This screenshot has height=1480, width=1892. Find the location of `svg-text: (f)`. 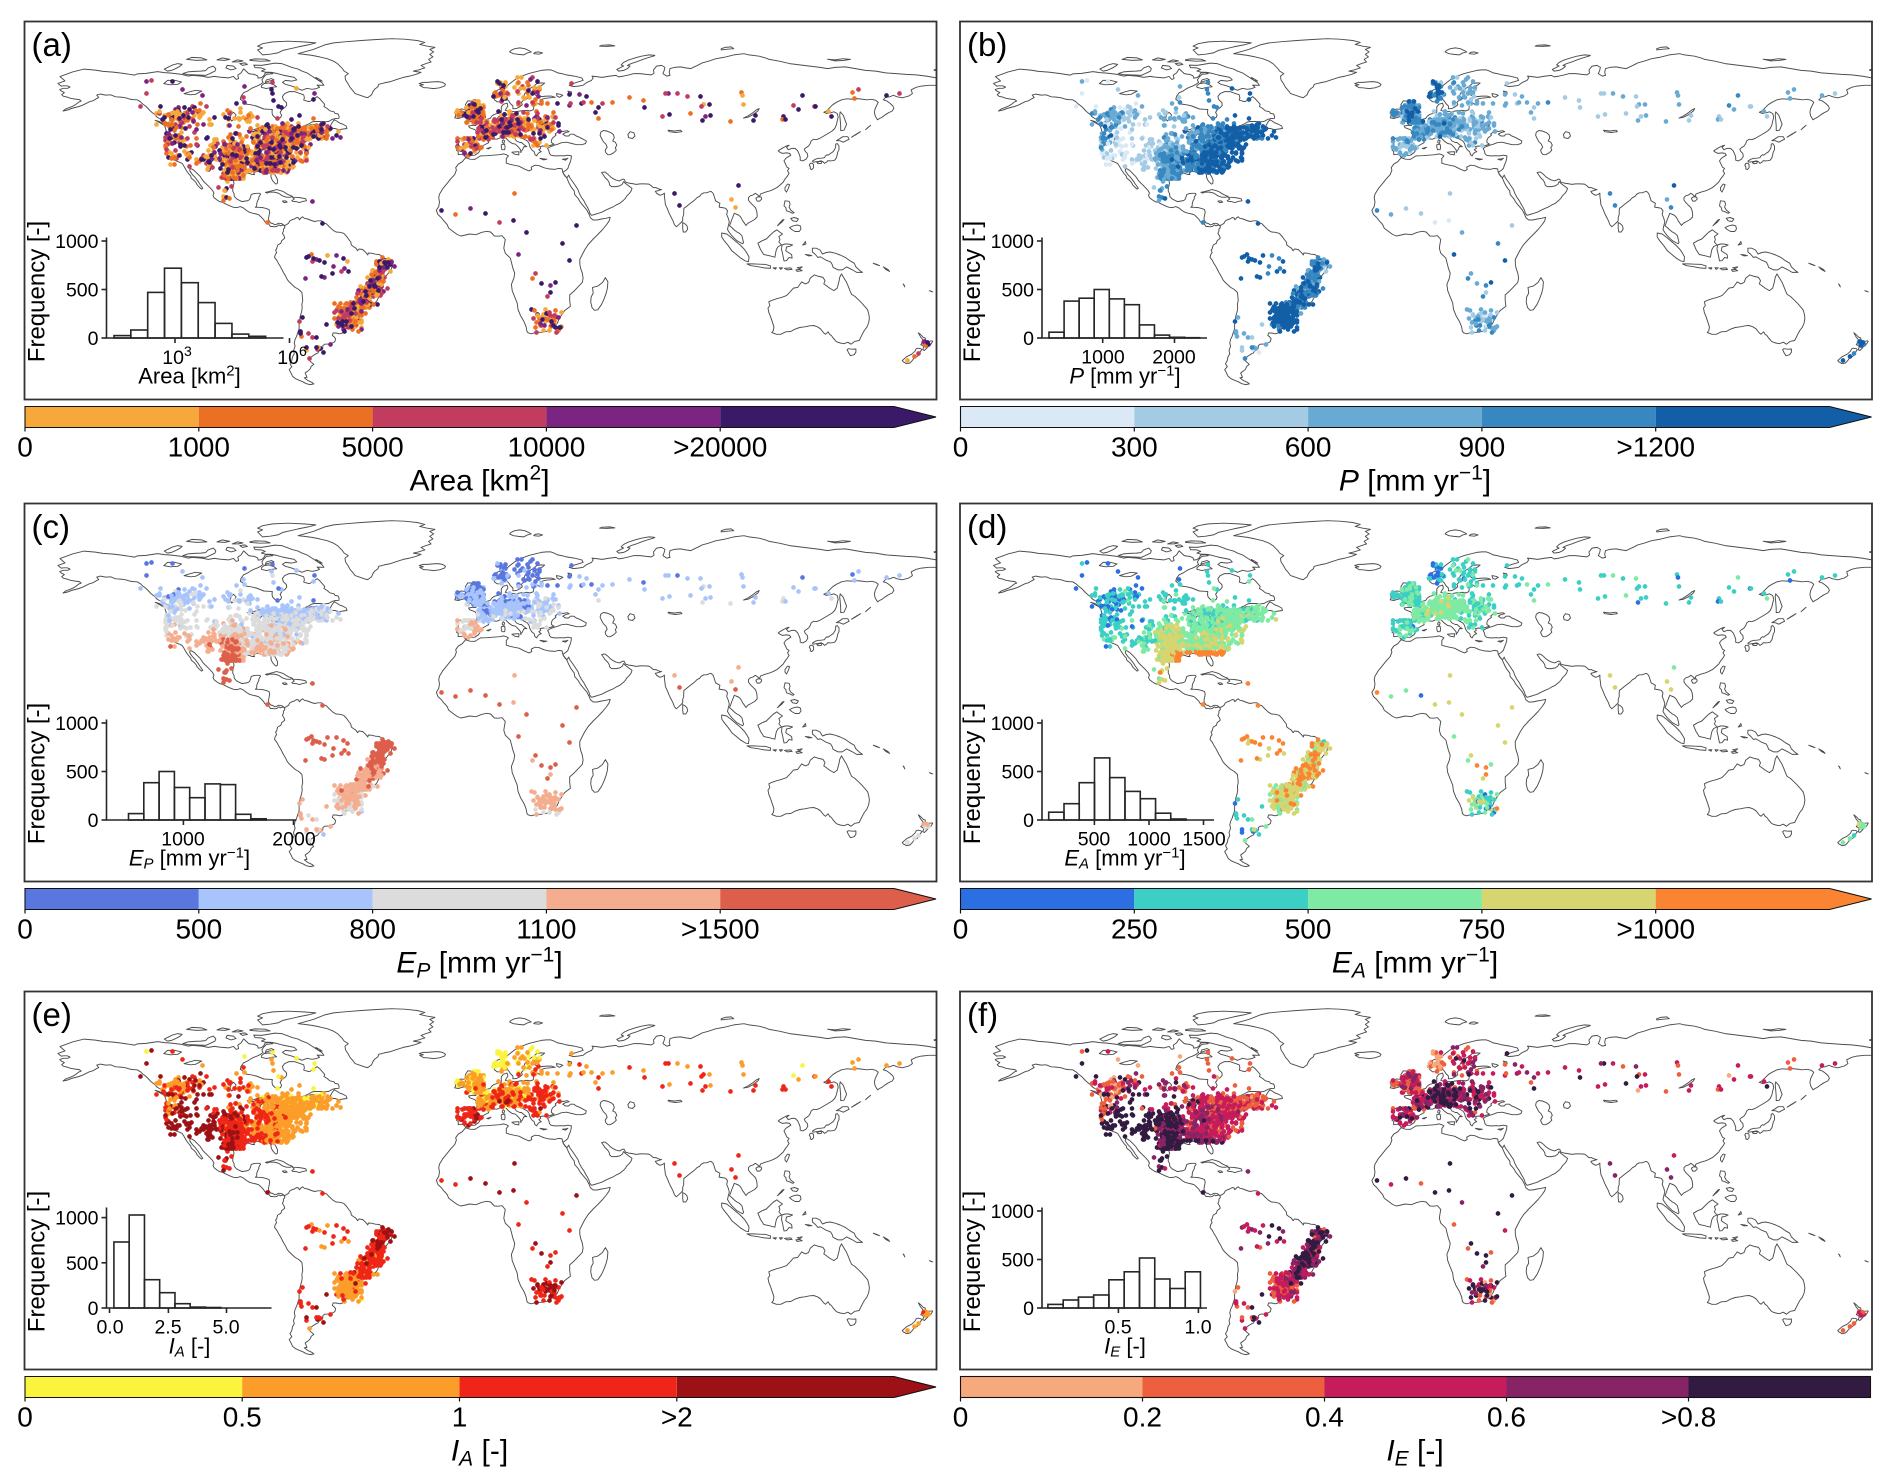

svg-text: (f) is located at coordinates (982, 1014).